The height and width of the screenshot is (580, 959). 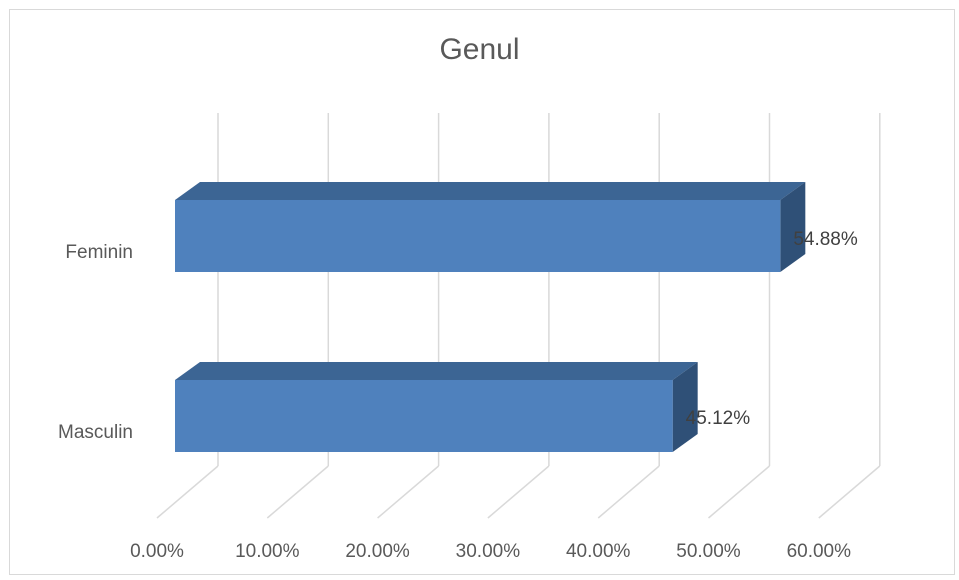 I want to click on x-tick-label: 30.00%, so click(x=488, y=551).